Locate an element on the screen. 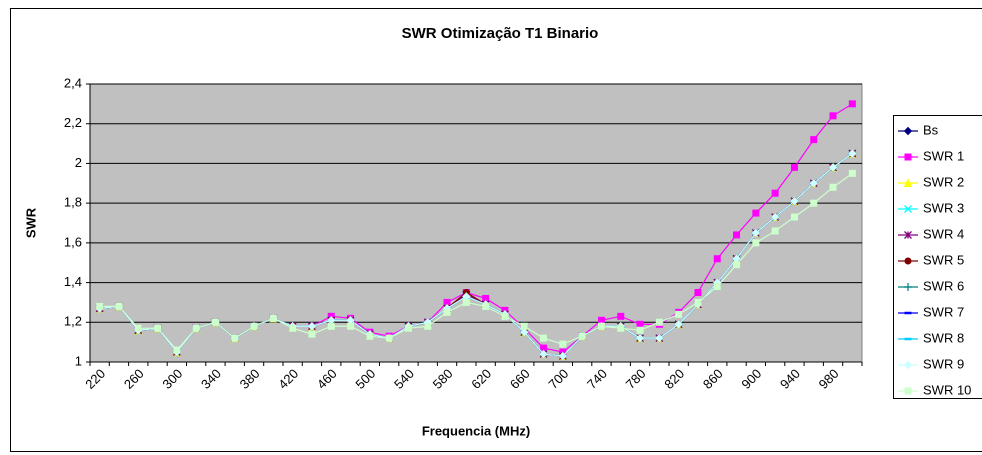 The image size is (982, 455). y-tick-label: 2,4 is located at coordinates (73, 82).